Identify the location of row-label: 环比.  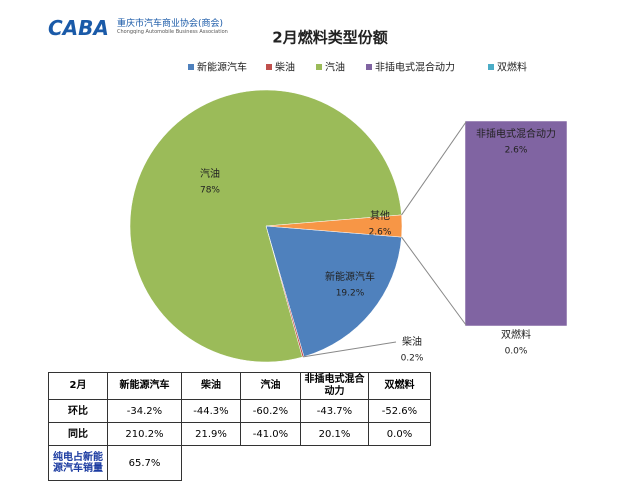
(78, 411).